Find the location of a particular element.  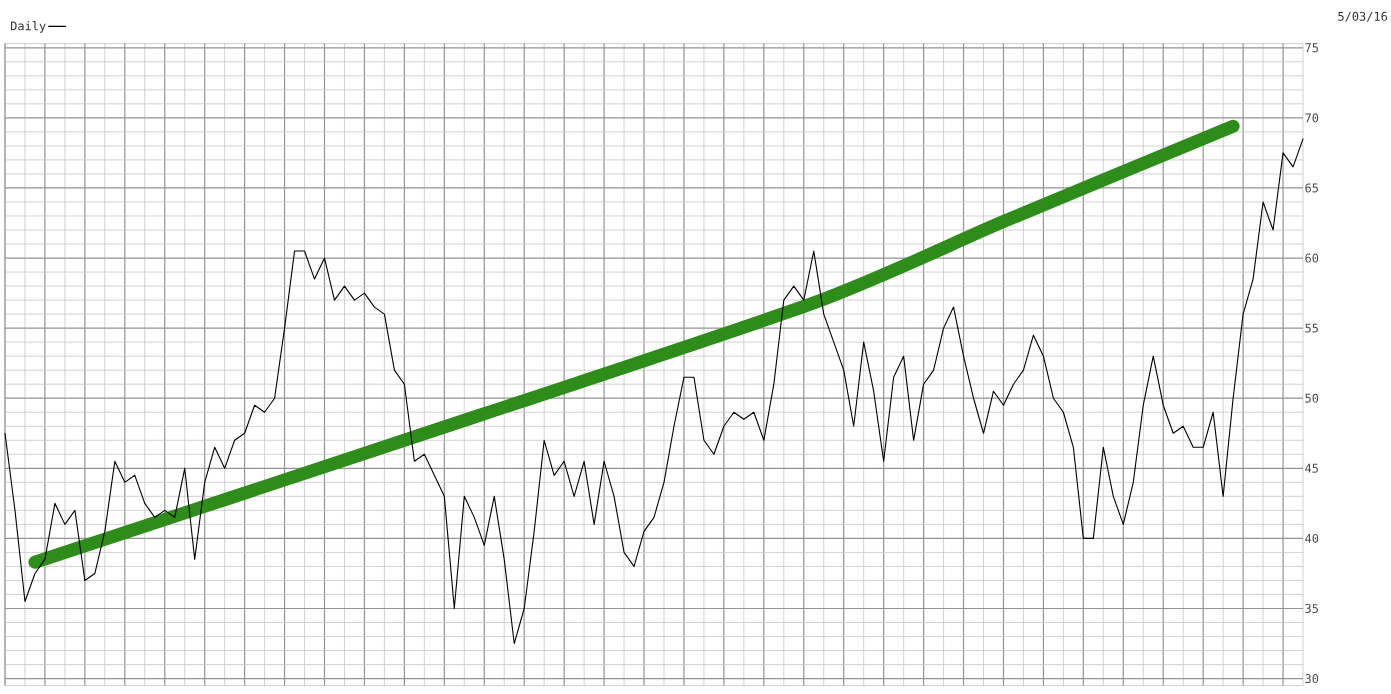

y-tick-label: 40 is located at coordinates (1312, 538).